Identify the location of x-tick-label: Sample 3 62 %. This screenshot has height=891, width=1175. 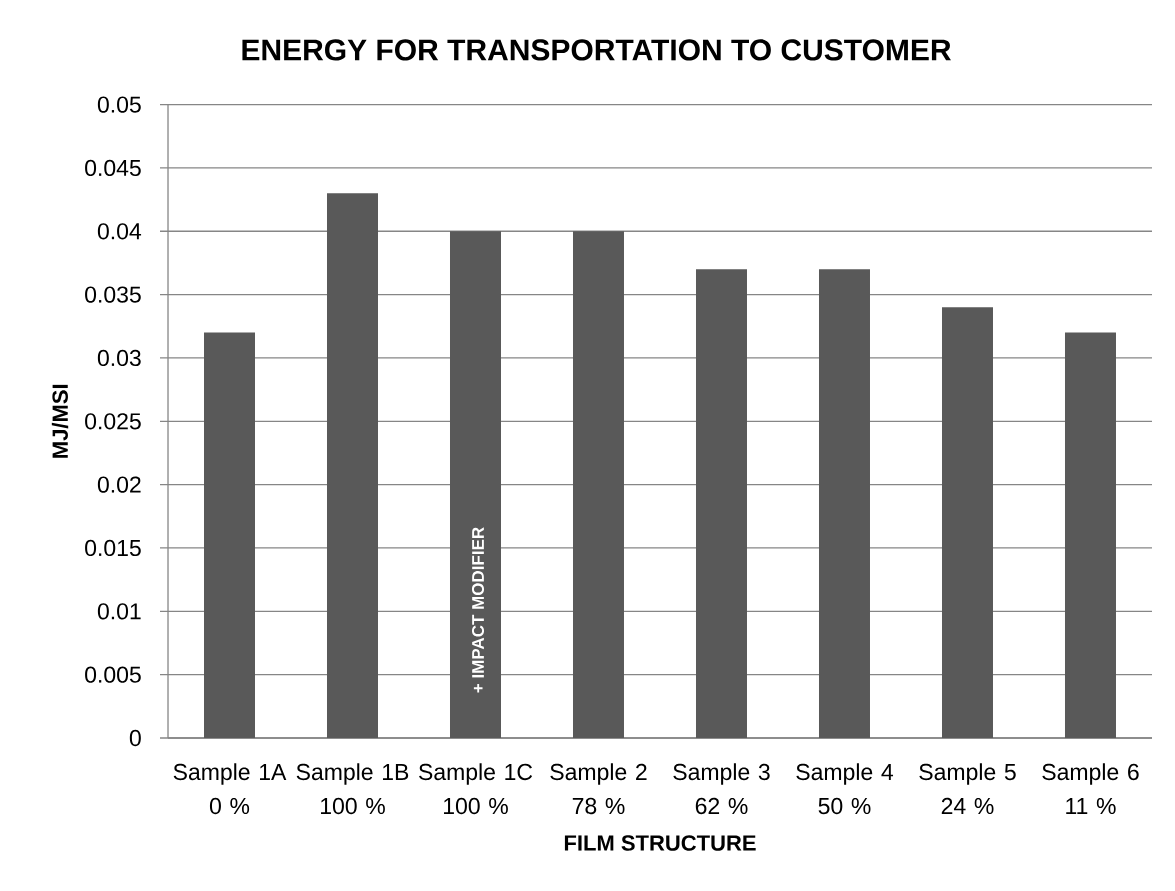
(721, 789).